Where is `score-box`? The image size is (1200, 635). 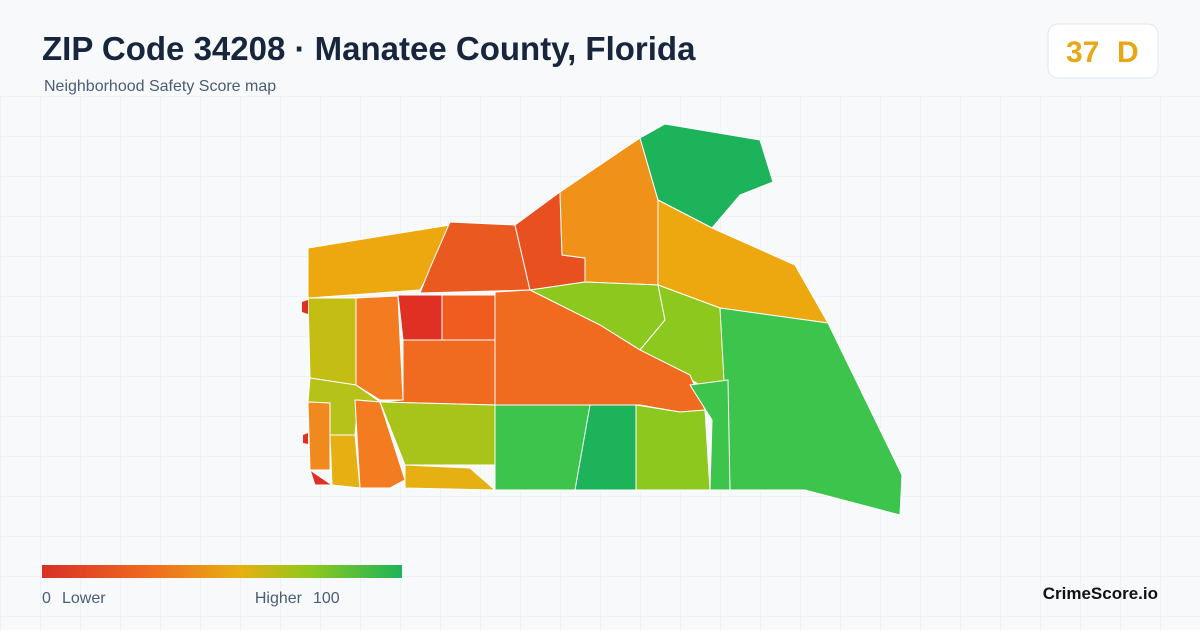
score-box is located at coordinates (1103, 51).